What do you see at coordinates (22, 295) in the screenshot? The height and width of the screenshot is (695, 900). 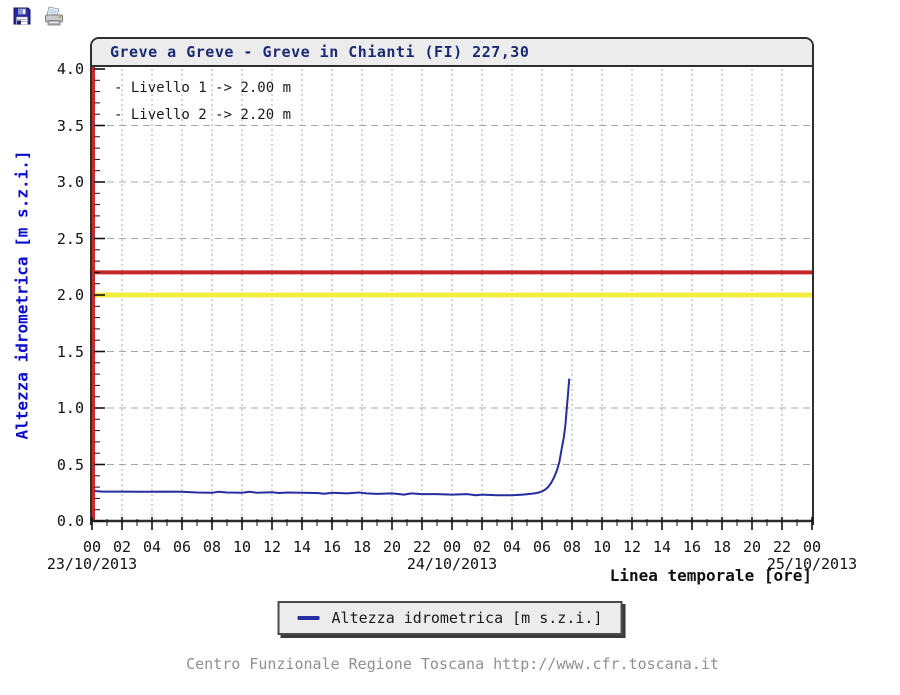 I see `y-axis-title: Altezza idrometrica [m s.z.i.]` at bounding box center [22, 295].